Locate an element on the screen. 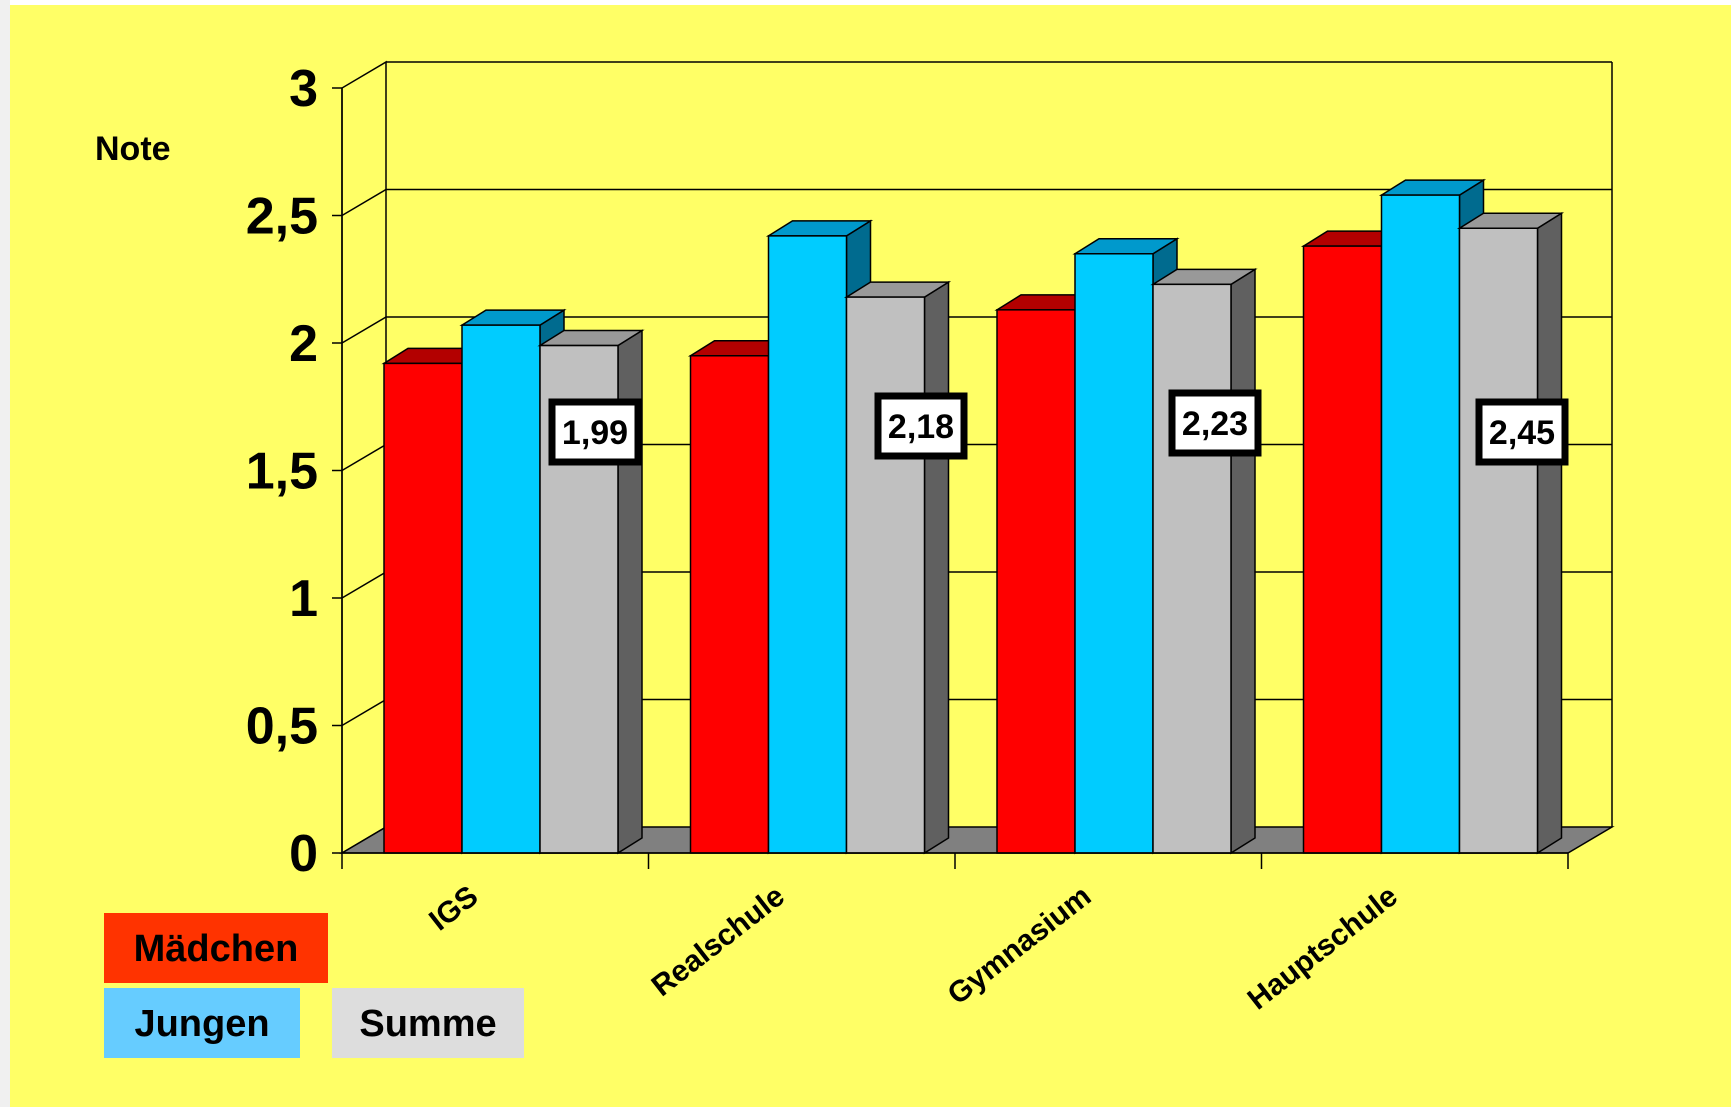 The width and height of the screenshot is (1731, 1107). y-tick-label: 3 is located at coordinates (303, 89).